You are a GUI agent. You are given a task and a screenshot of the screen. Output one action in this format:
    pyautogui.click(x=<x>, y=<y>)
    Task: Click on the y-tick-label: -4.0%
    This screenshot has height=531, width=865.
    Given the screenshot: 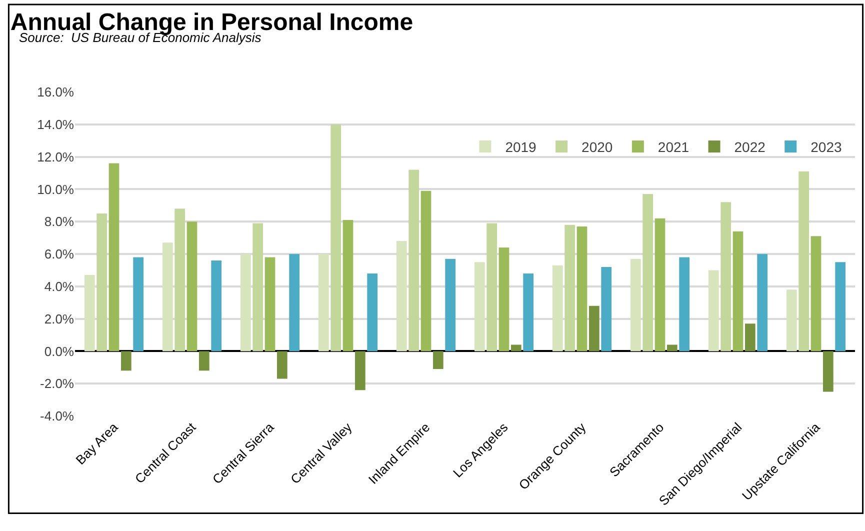 What is the action you would take?
    pyautogui.click(x=57, y=416)
    